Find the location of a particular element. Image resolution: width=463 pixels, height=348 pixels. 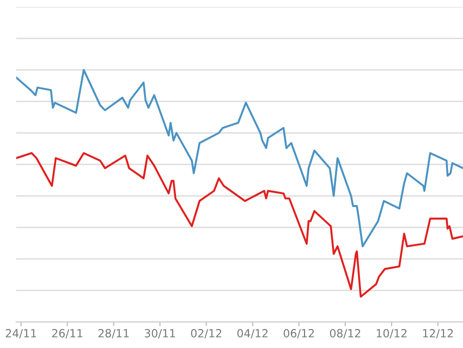

x-tick-label: 12/12 is located at coordinates (438, 333).